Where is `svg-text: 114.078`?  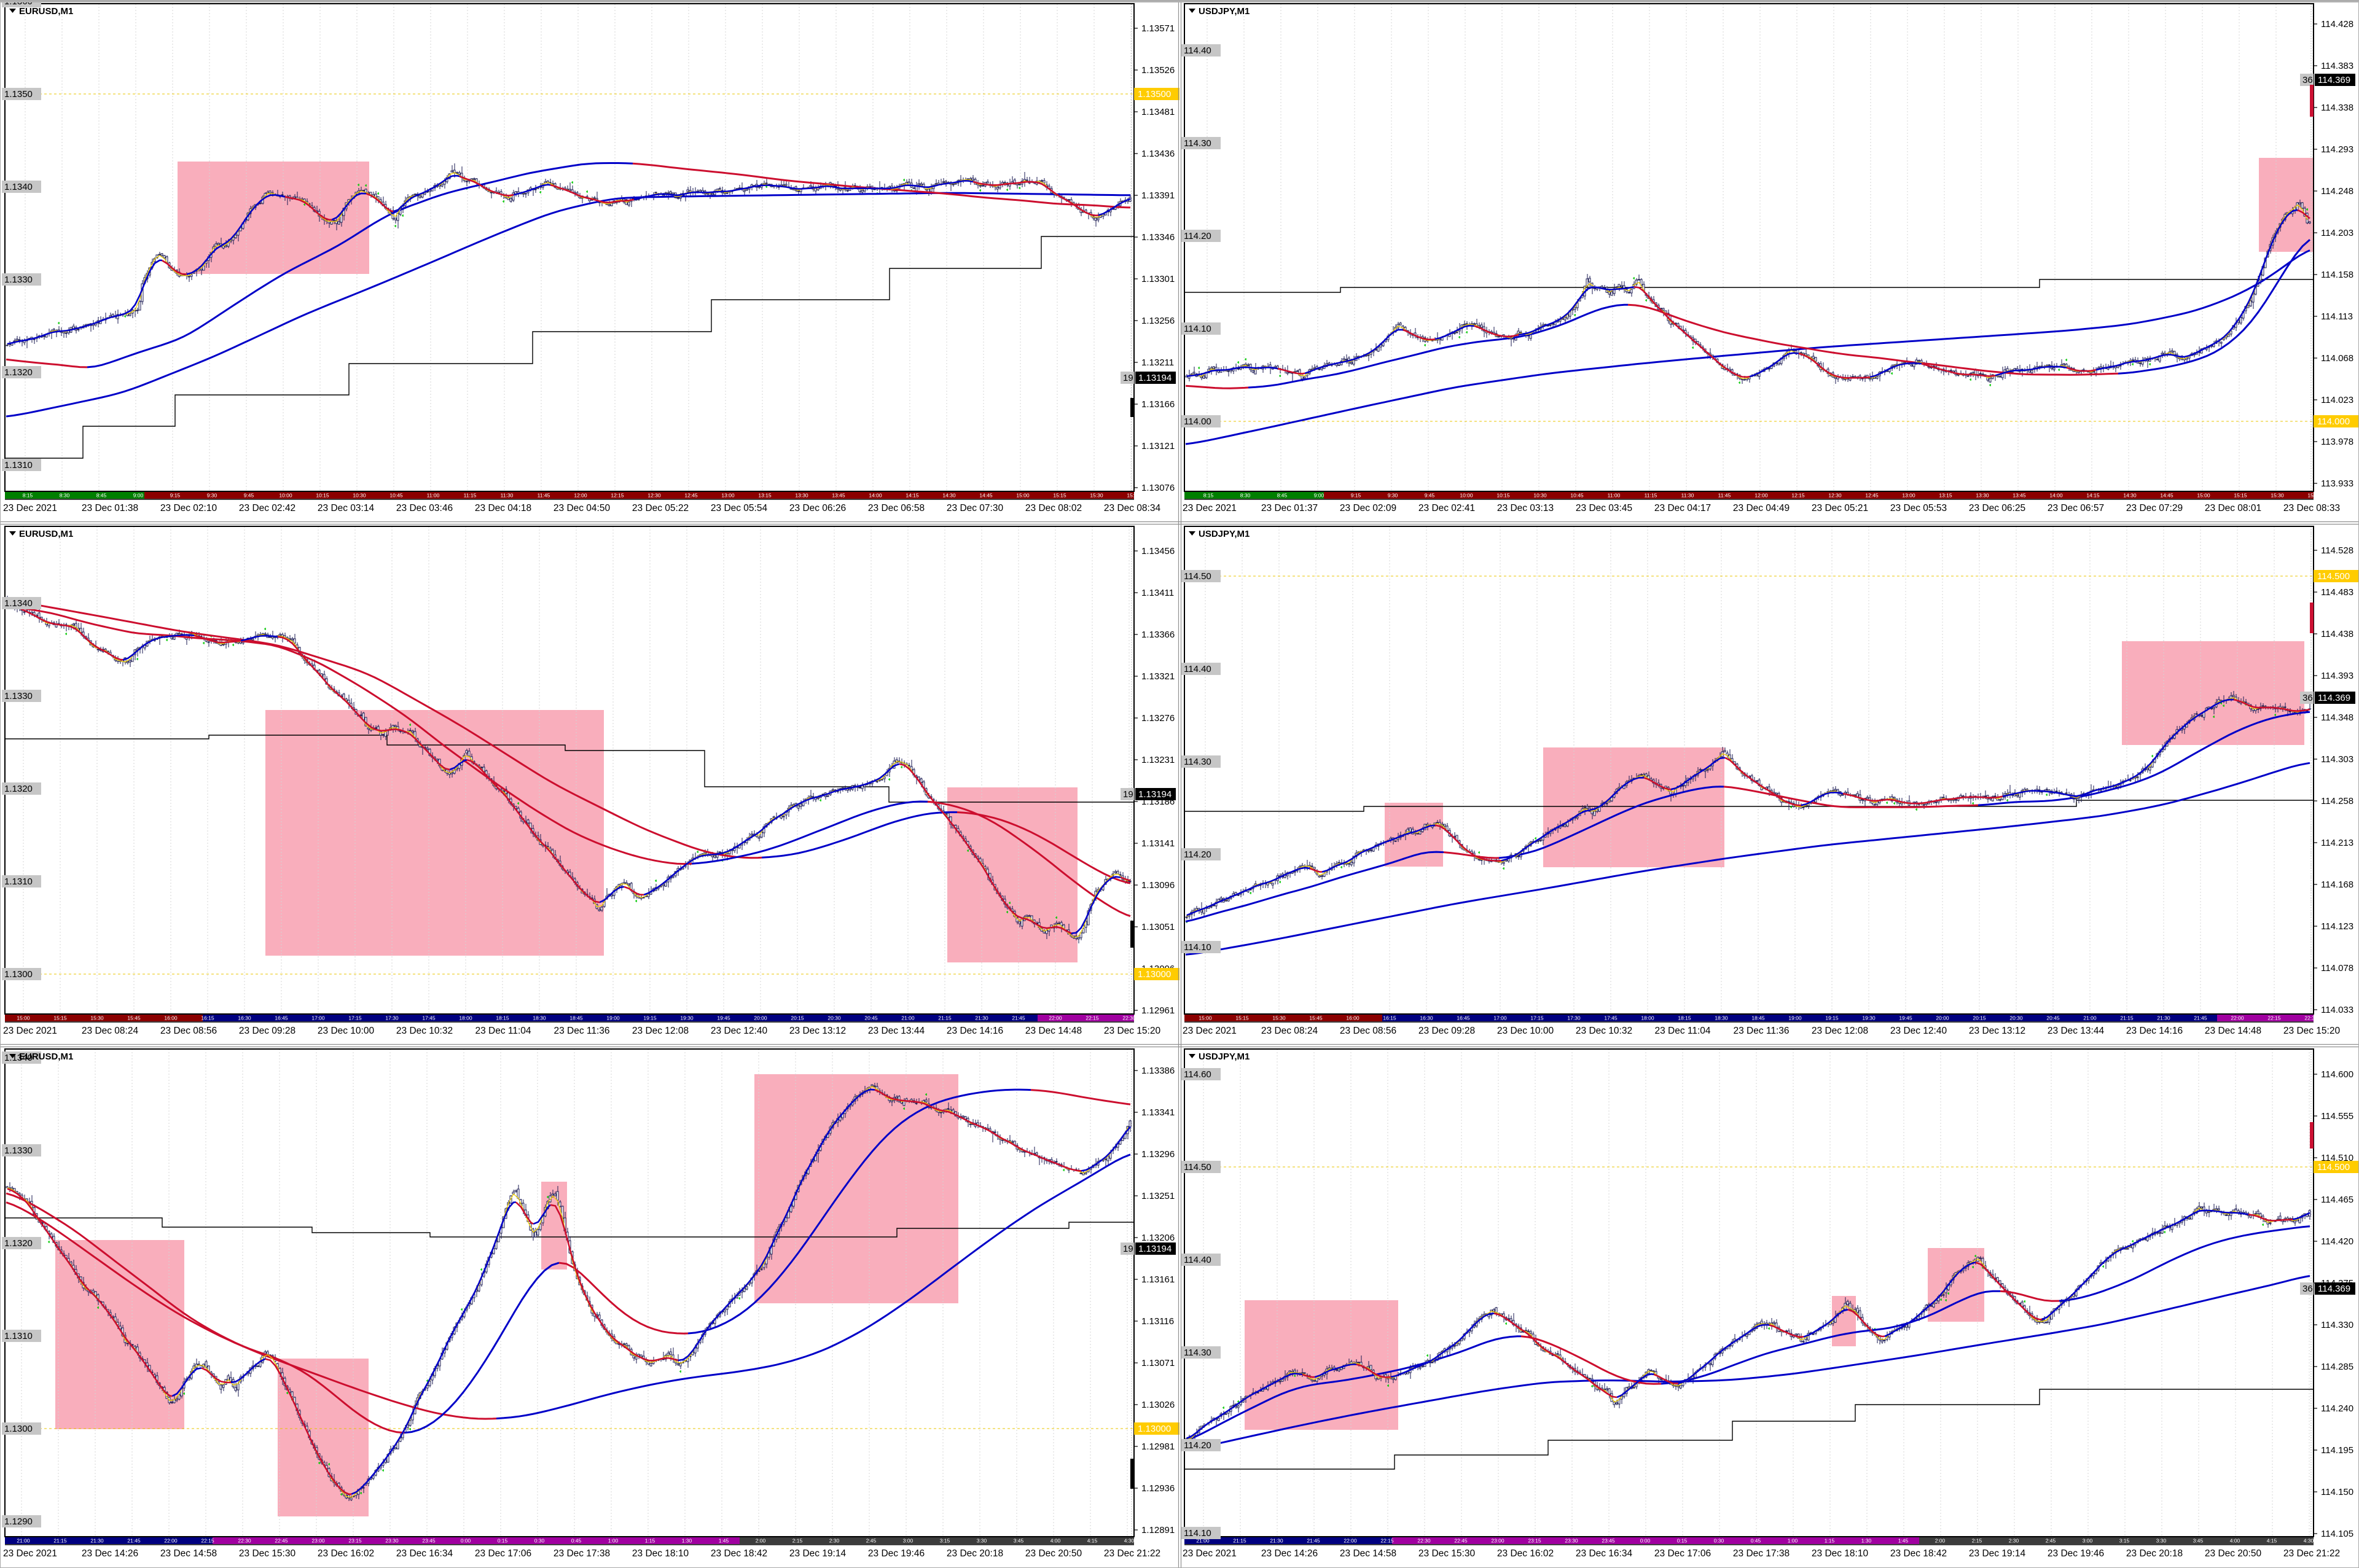
svg-text: 114.078 is located at coordinates (2337, 968).